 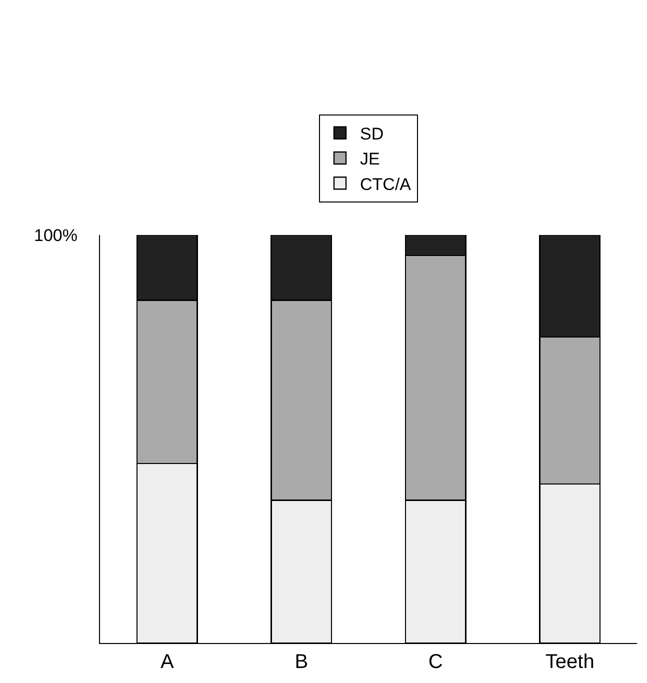 What do you see at coordinates (386, 184) in the screenshot?
I see `legend-label: CTC/A` at bounding box center [386, 184].